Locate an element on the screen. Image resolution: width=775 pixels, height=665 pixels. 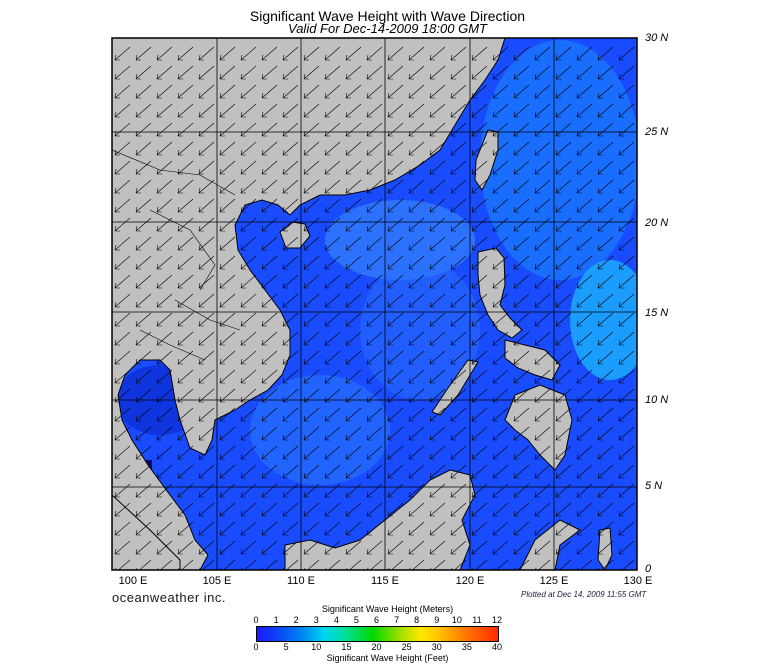
colorbar-feet-tick: 35 is located at coordinates (466, 647).